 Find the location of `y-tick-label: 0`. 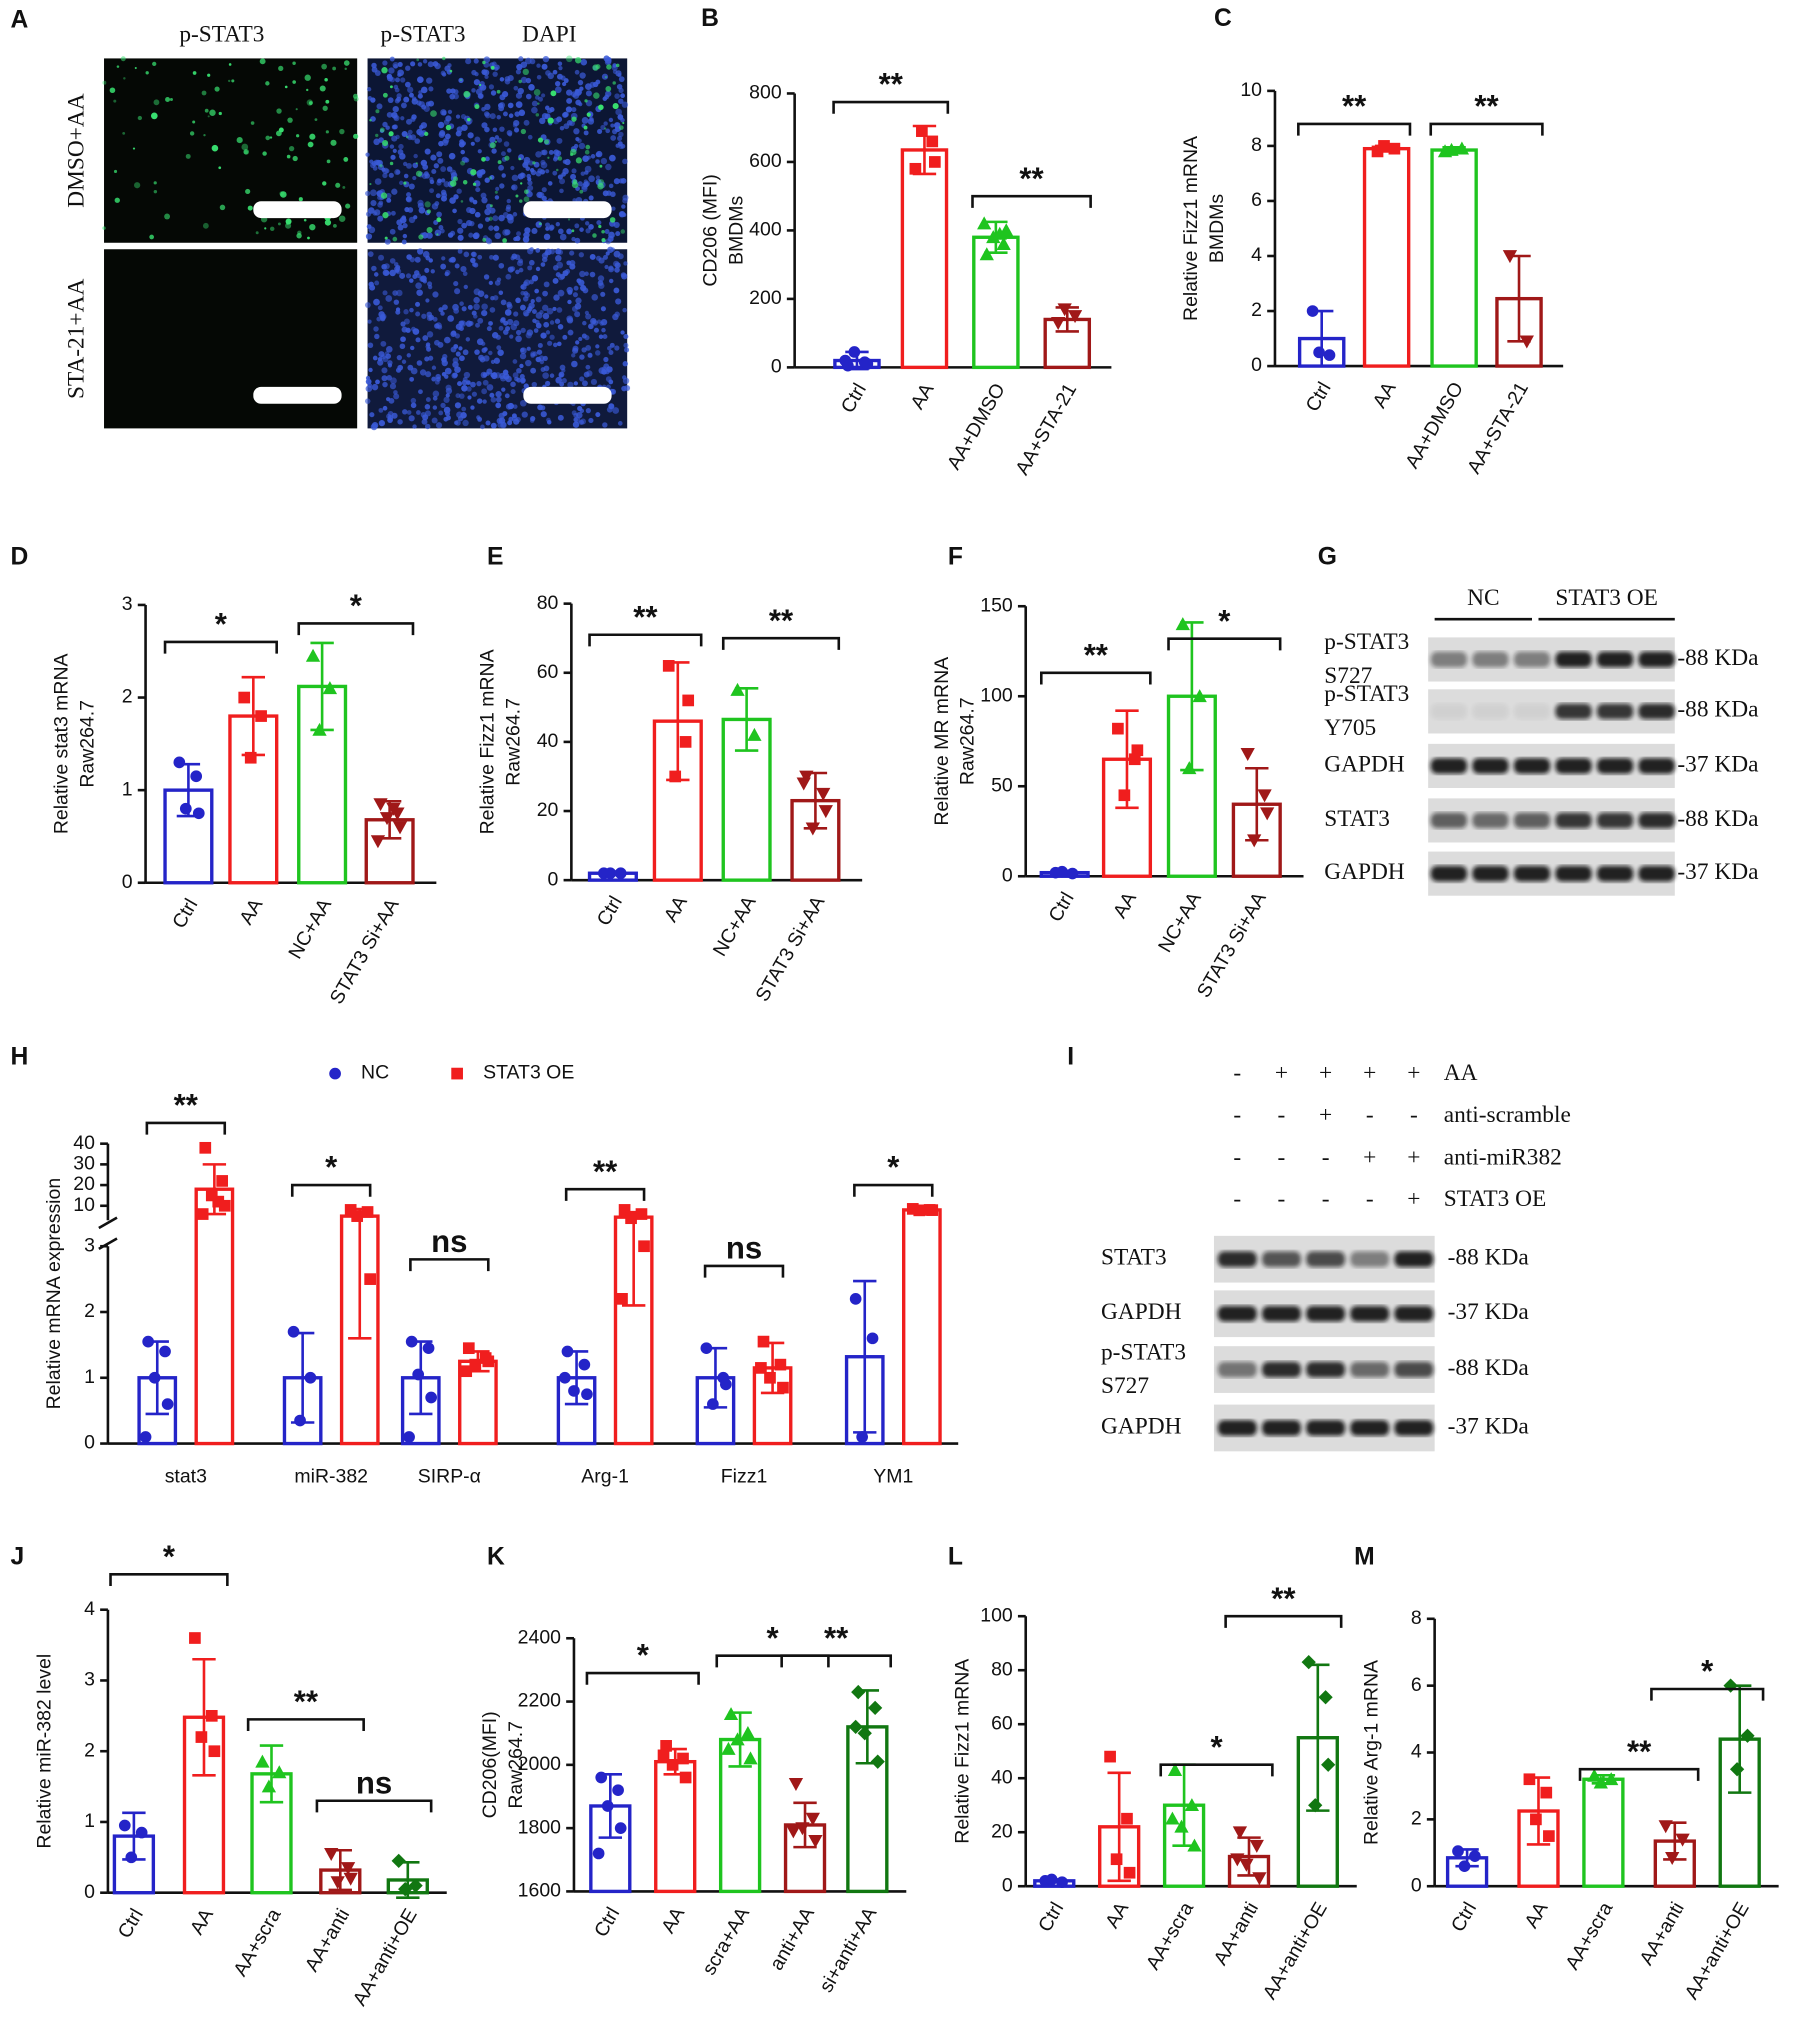

y-tick-label: 0 is located at coordinates (1256, 365).